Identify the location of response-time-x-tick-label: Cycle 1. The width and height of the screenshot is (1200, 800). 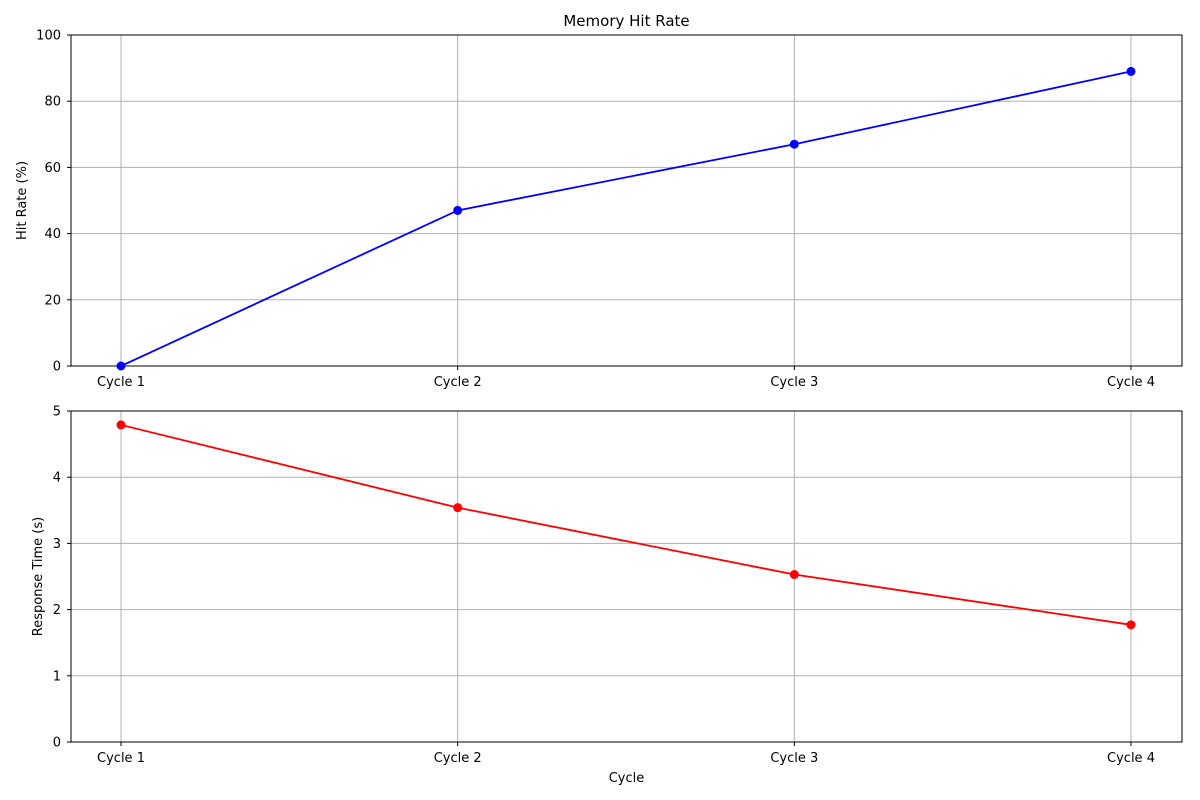
(121, 758).